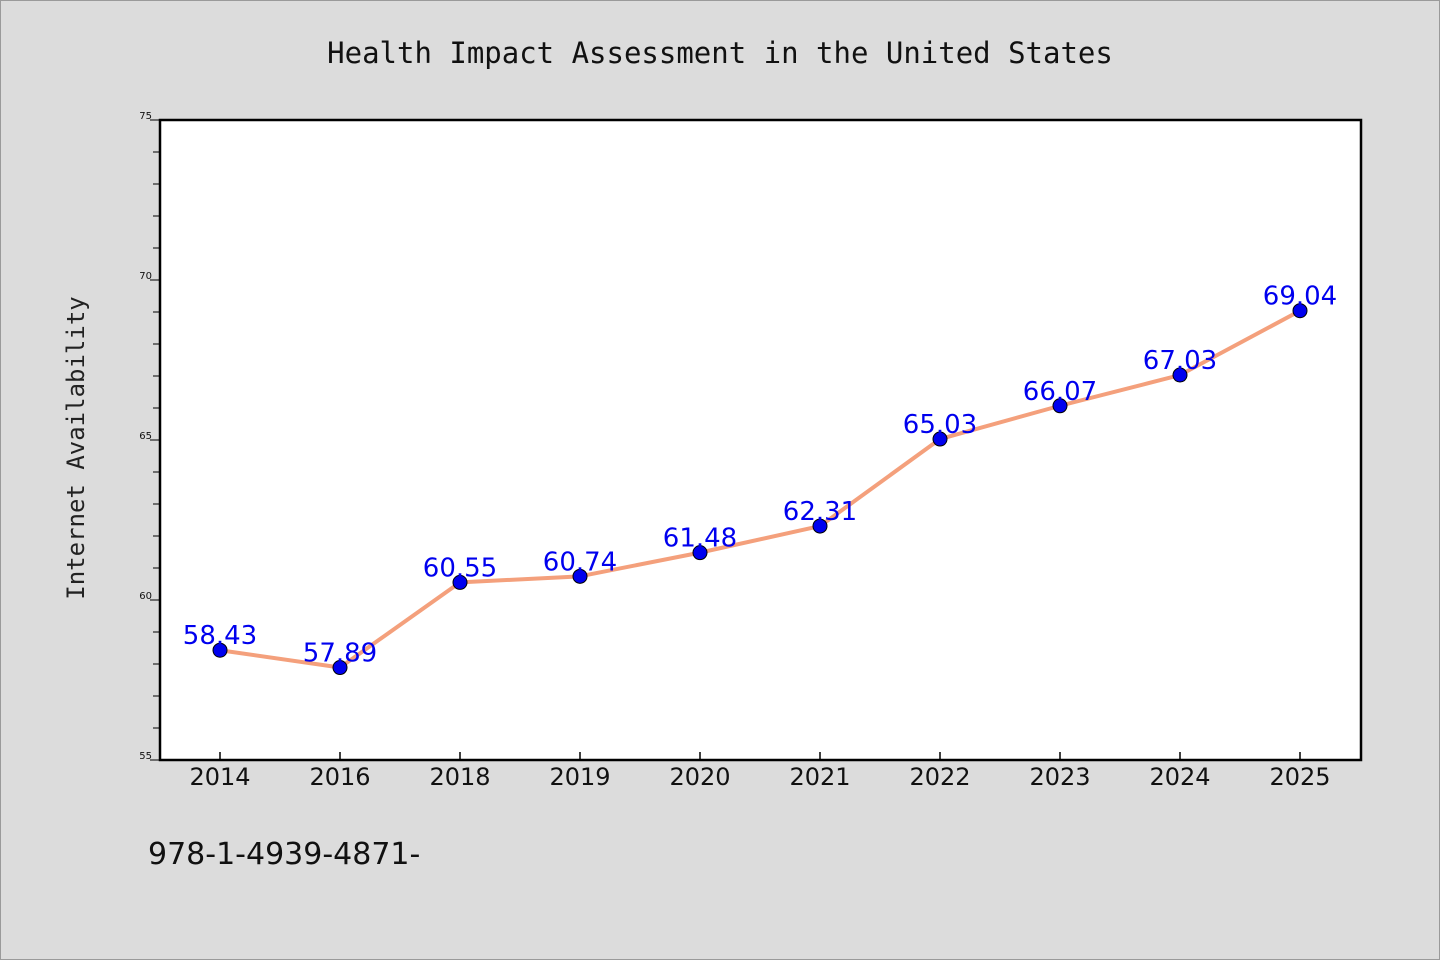 The height and width of the screenshot is (960, 1440). What do you see at coordinates (145, 276) in the screenshot?
I see `y-tick-label: 70` at bounding box center [145, 276].